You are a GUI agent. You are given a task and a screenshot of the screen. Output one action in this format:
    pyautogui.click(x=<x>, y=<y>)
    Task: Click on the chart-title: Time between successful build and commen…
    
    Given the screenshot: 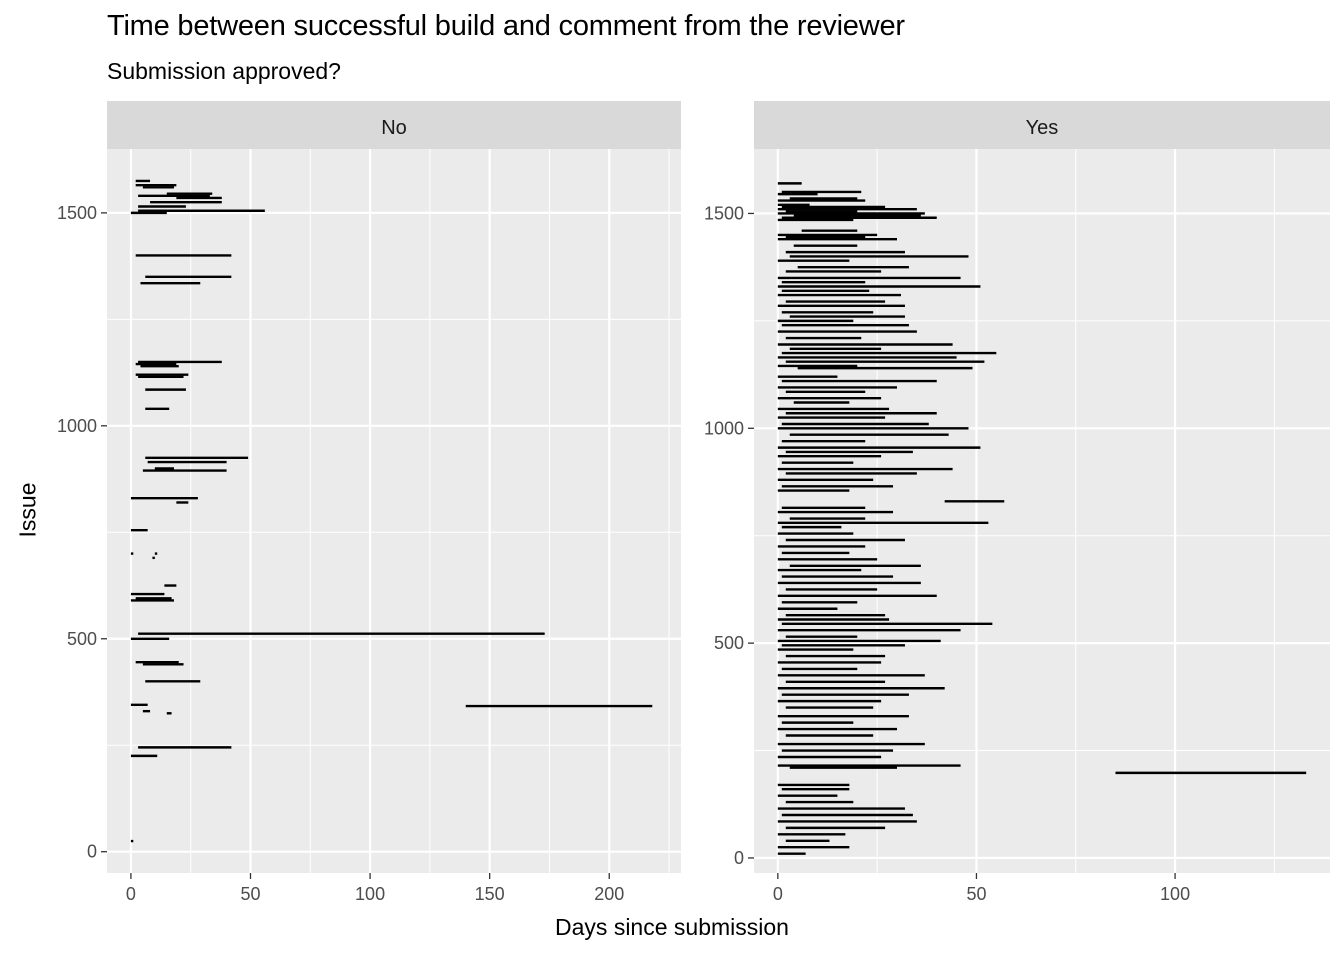 What is the action you would take?
    pyautogui.click(x=506, y=26)
    